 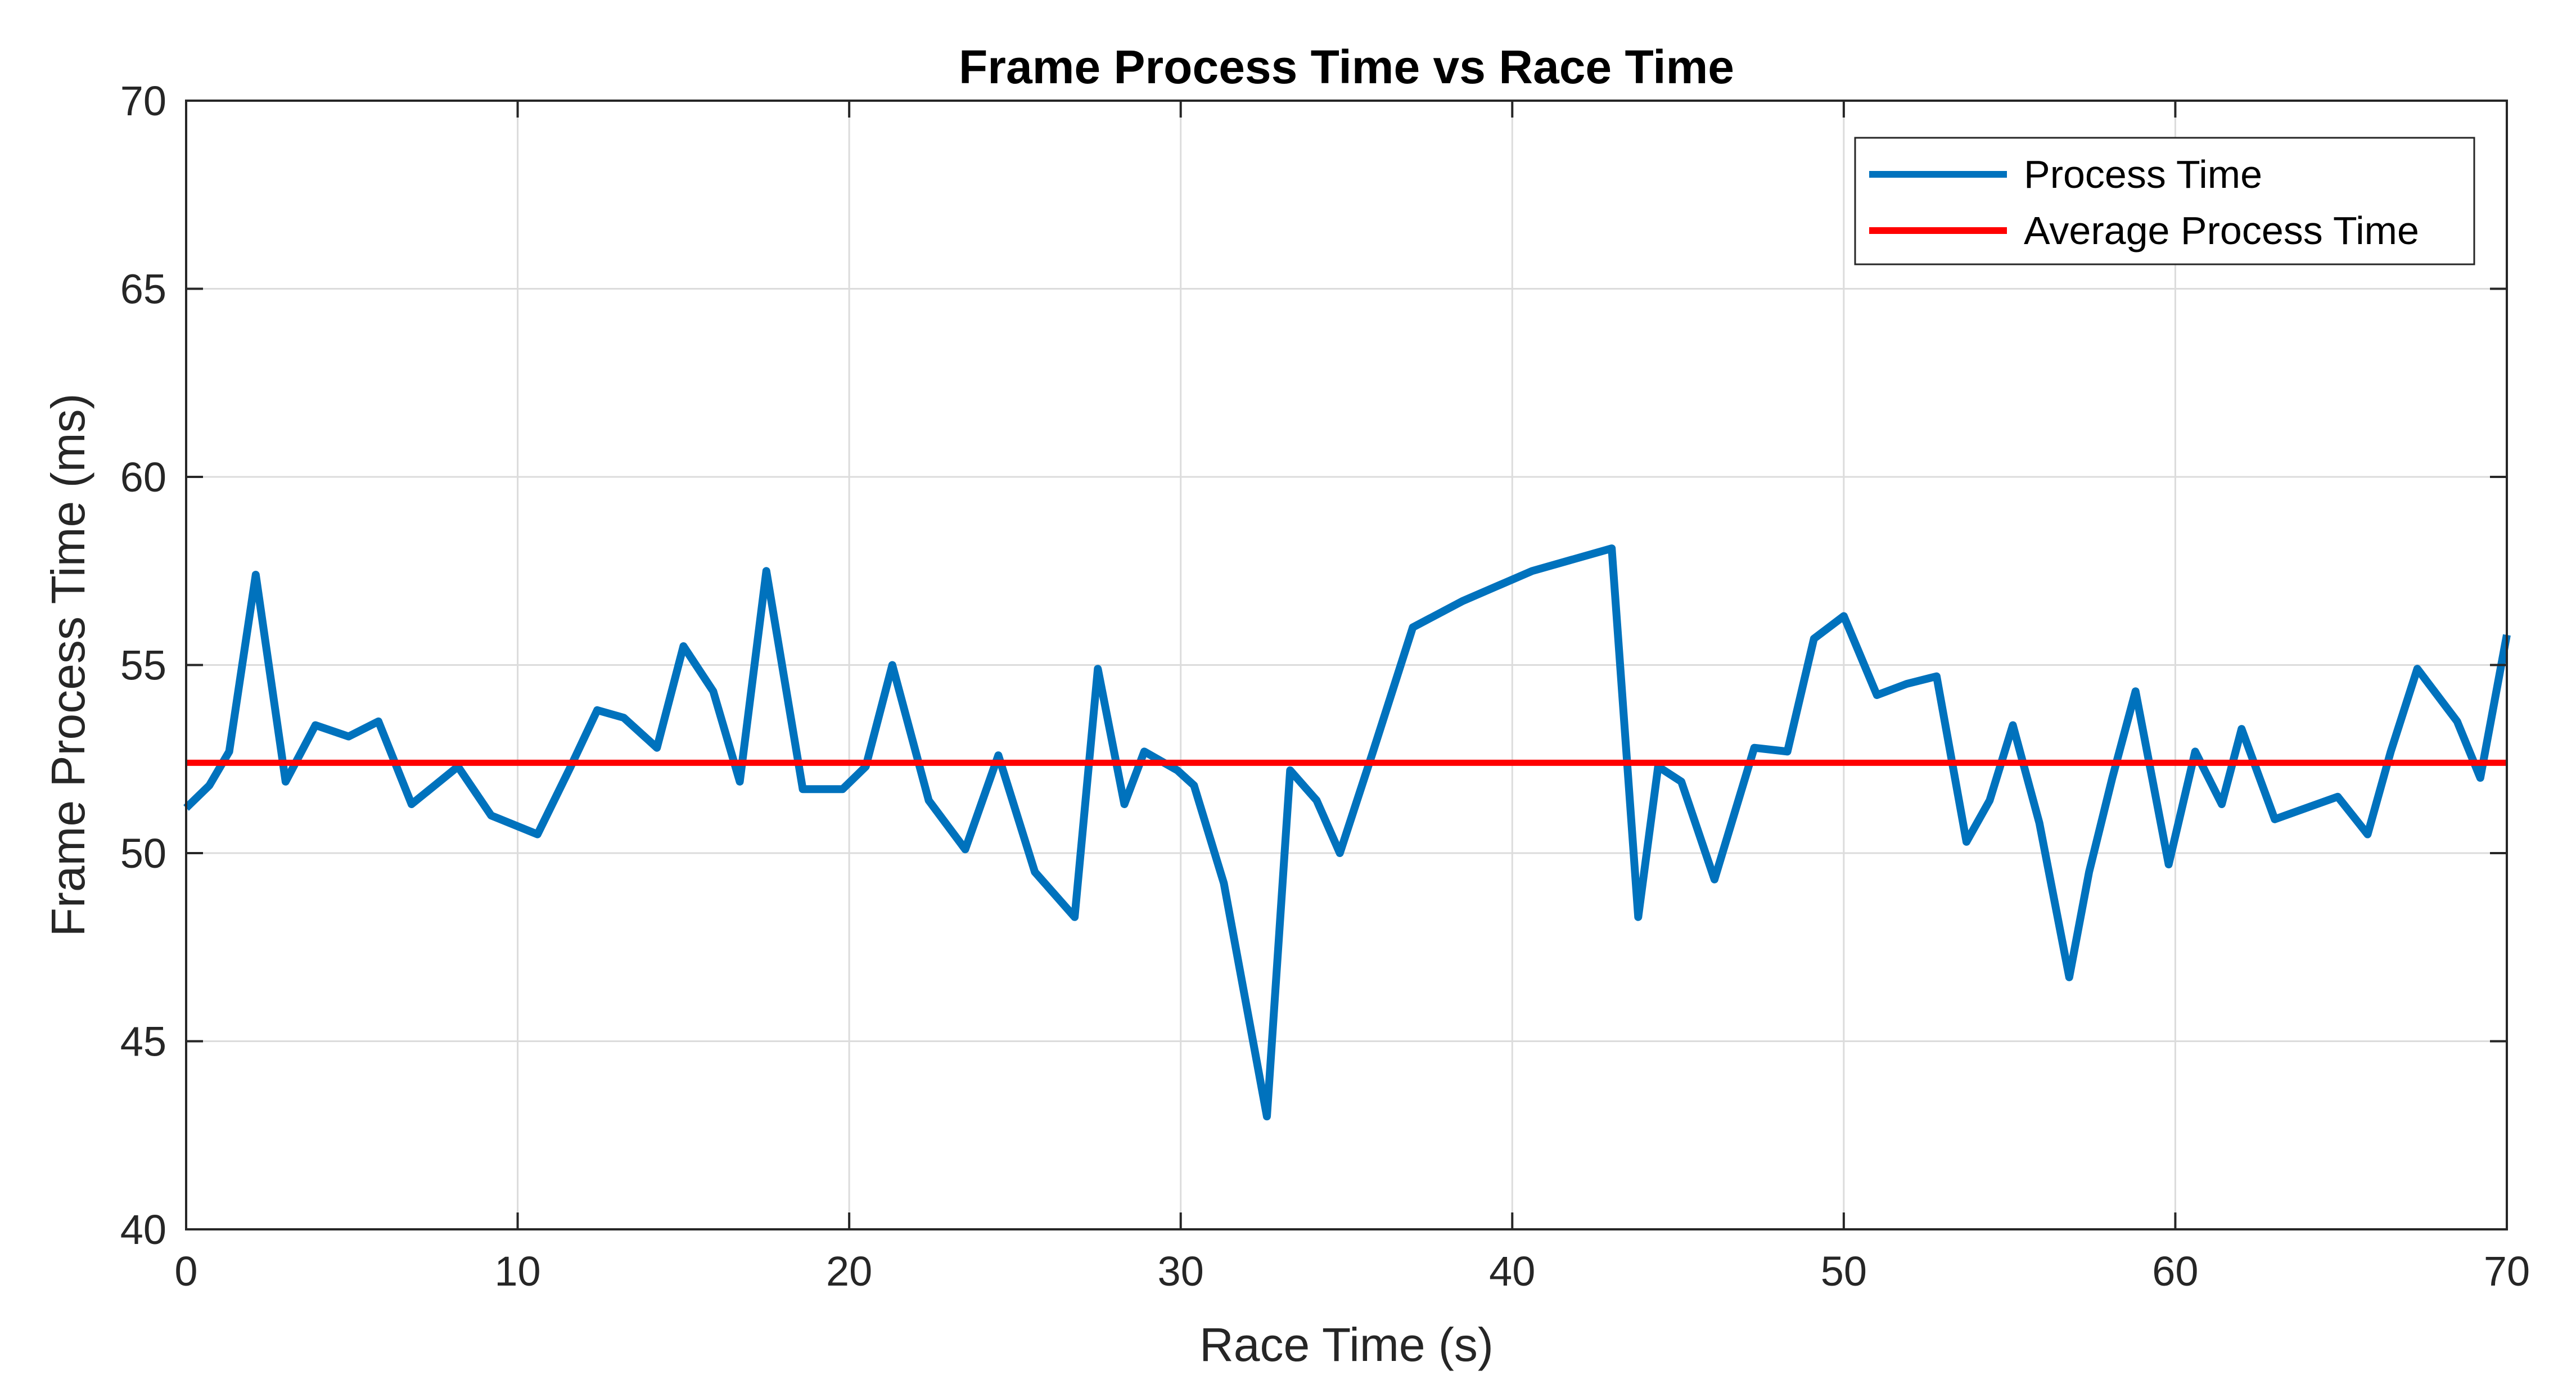 What do you see at coordinates (2143, 174) in the screenshot?
I see `legend-label-process-time: Process Time` at bounding box center [2143, 174].